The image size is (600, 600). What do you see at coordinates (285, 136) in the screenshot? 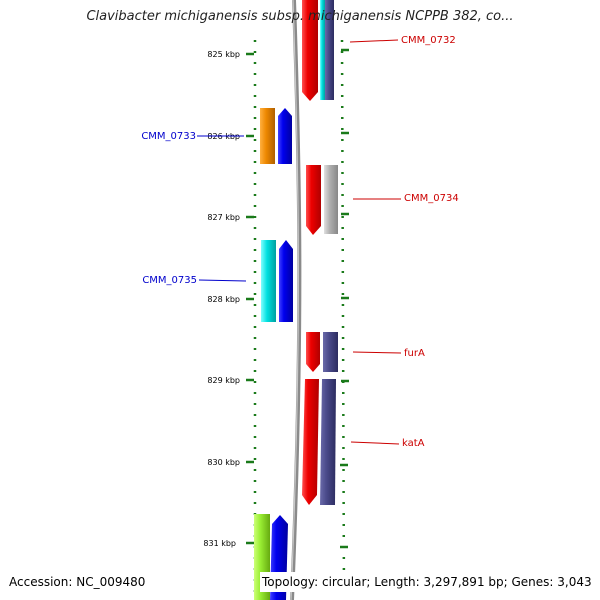
I see `gene-CMM_0733-arrow` at bounding box center [285, 136].